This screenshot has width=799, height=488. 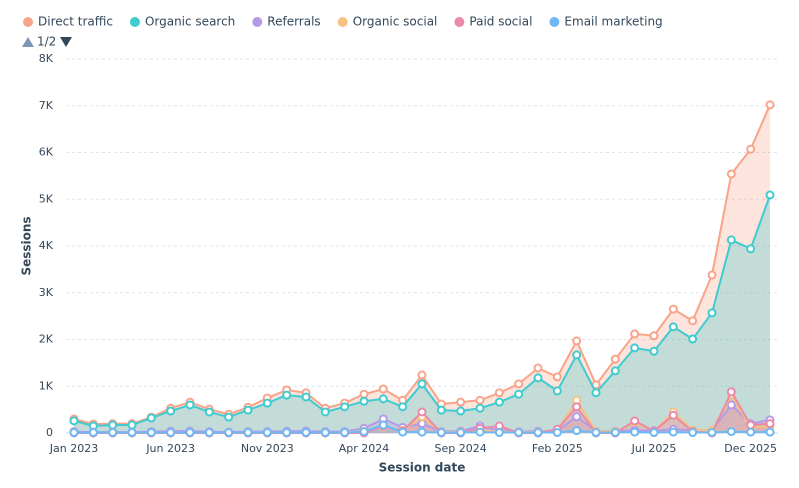 I want to click on x-tick-label: Feb 2025, so click(x=557, y=448).